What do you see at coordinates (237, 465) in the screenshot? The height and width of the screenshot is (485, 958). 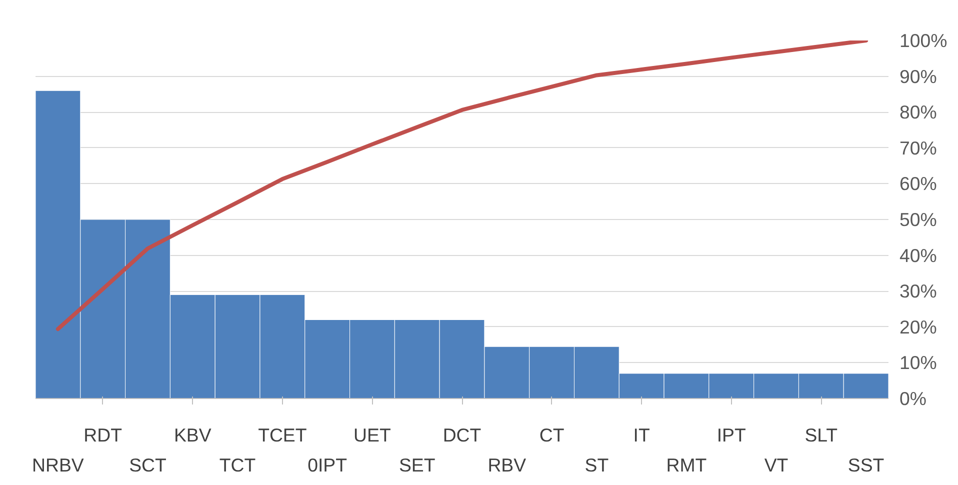 I see `x-tick-label: TCT` at bounding box center [237, 465].